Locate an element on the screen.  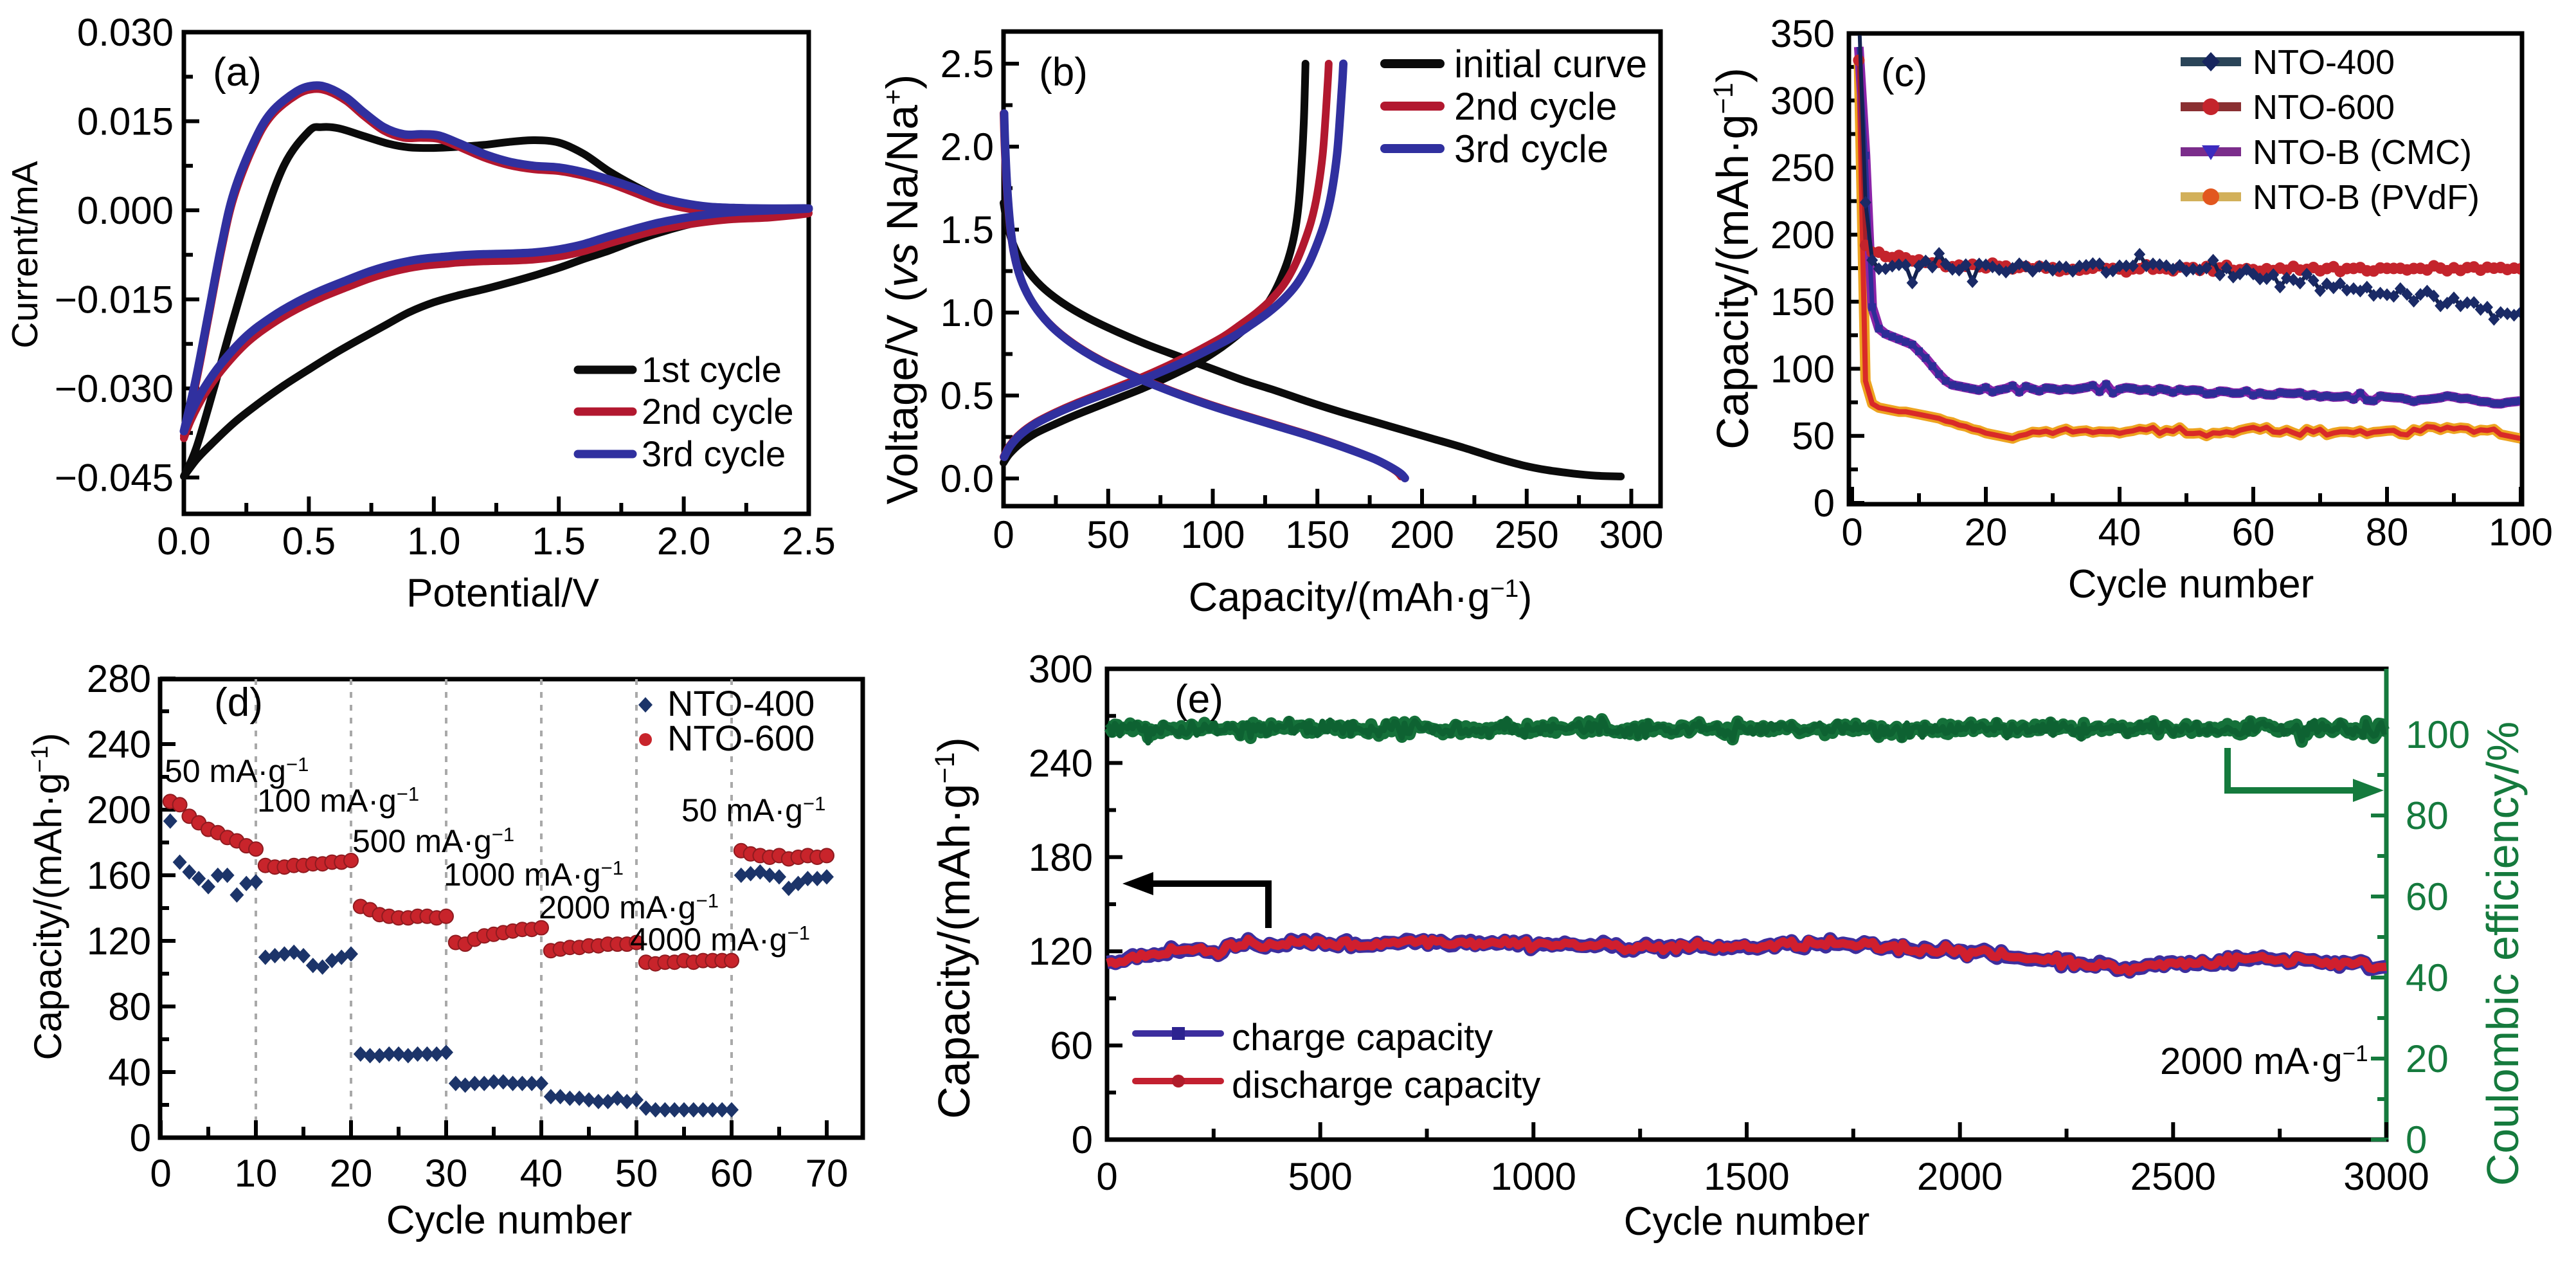
svg-text: 4000 mA·g−1​ is located at coordinates (720, 940).